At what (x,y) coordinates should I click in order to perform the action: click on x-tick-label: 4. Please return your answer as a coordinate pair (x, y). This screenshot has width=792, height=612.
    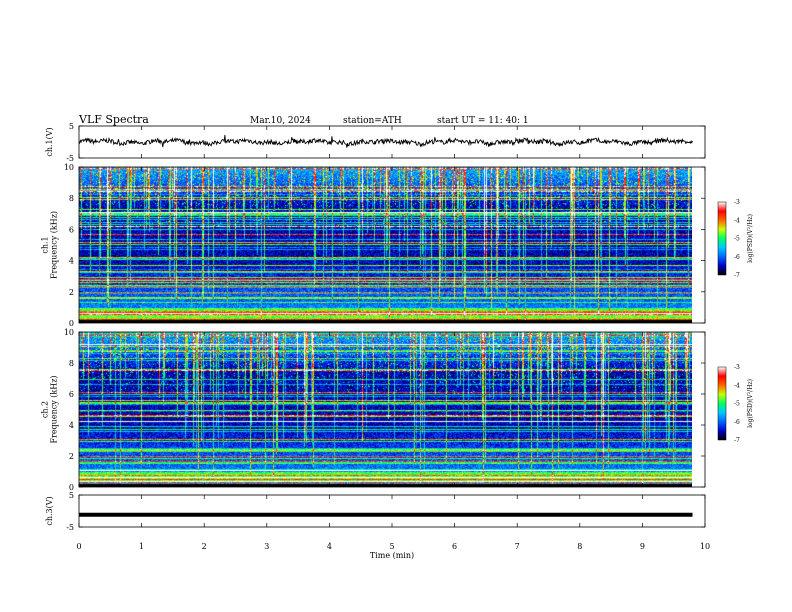
    Looking at the image, I should click on (329, 546).